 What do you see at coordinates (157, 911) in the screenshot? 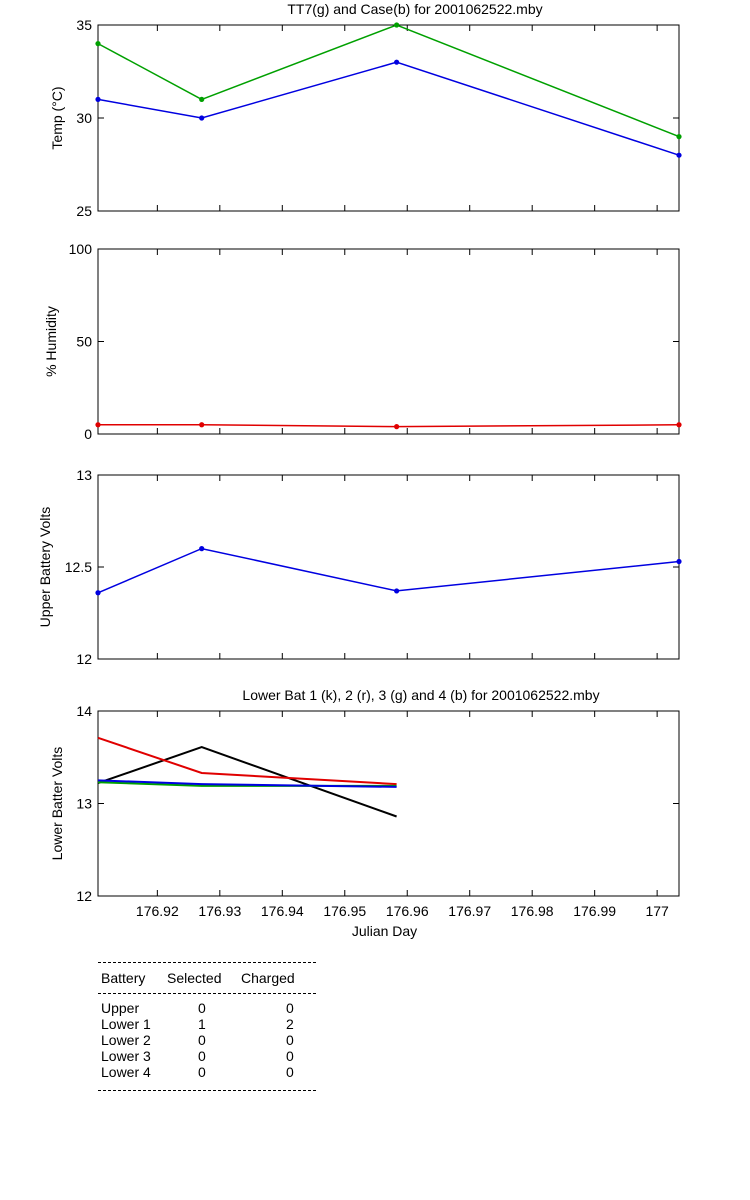
I see `x-tick-label: 176.92` at bounding box center [157, 911].